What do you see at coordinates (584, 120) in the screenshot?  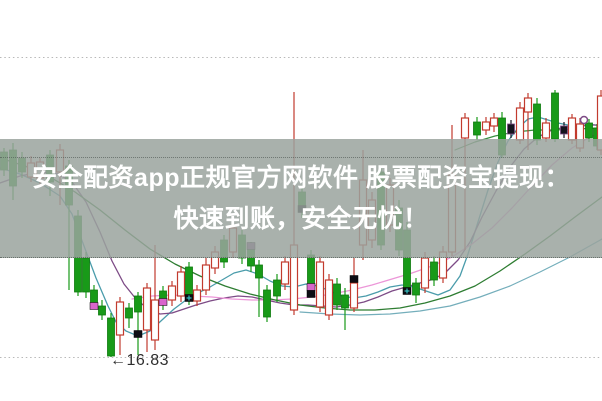 I see `signal-marker-ring` at bounding box center [584, 120].